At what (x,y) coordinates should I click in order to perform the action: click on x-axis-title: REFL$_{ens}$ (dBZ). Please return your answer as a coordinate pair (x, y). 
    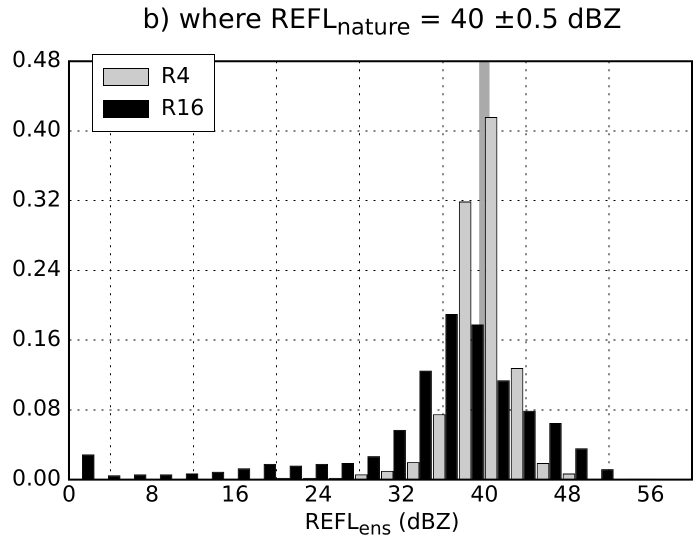
    Looking at the image, I should click on (382, 525).